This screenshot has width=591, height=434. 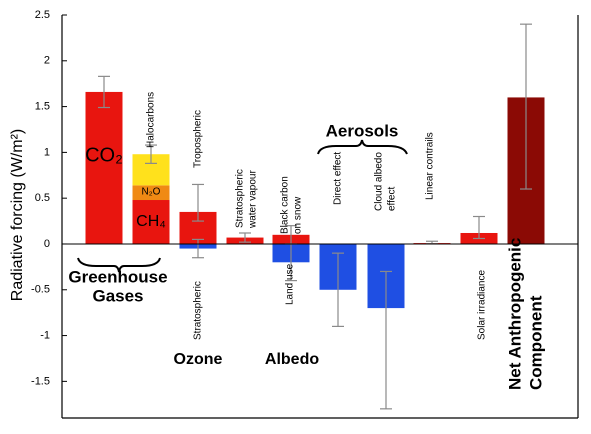 I want to click on bar-label: Component, so click(x=535, y=342).